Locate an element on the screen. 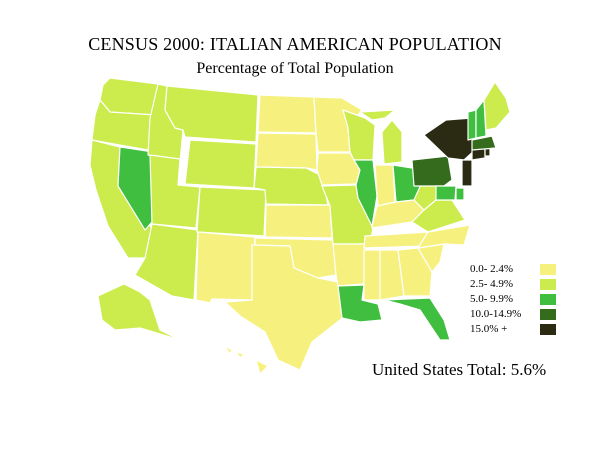  state-fl is located at coordinates (417, 319).